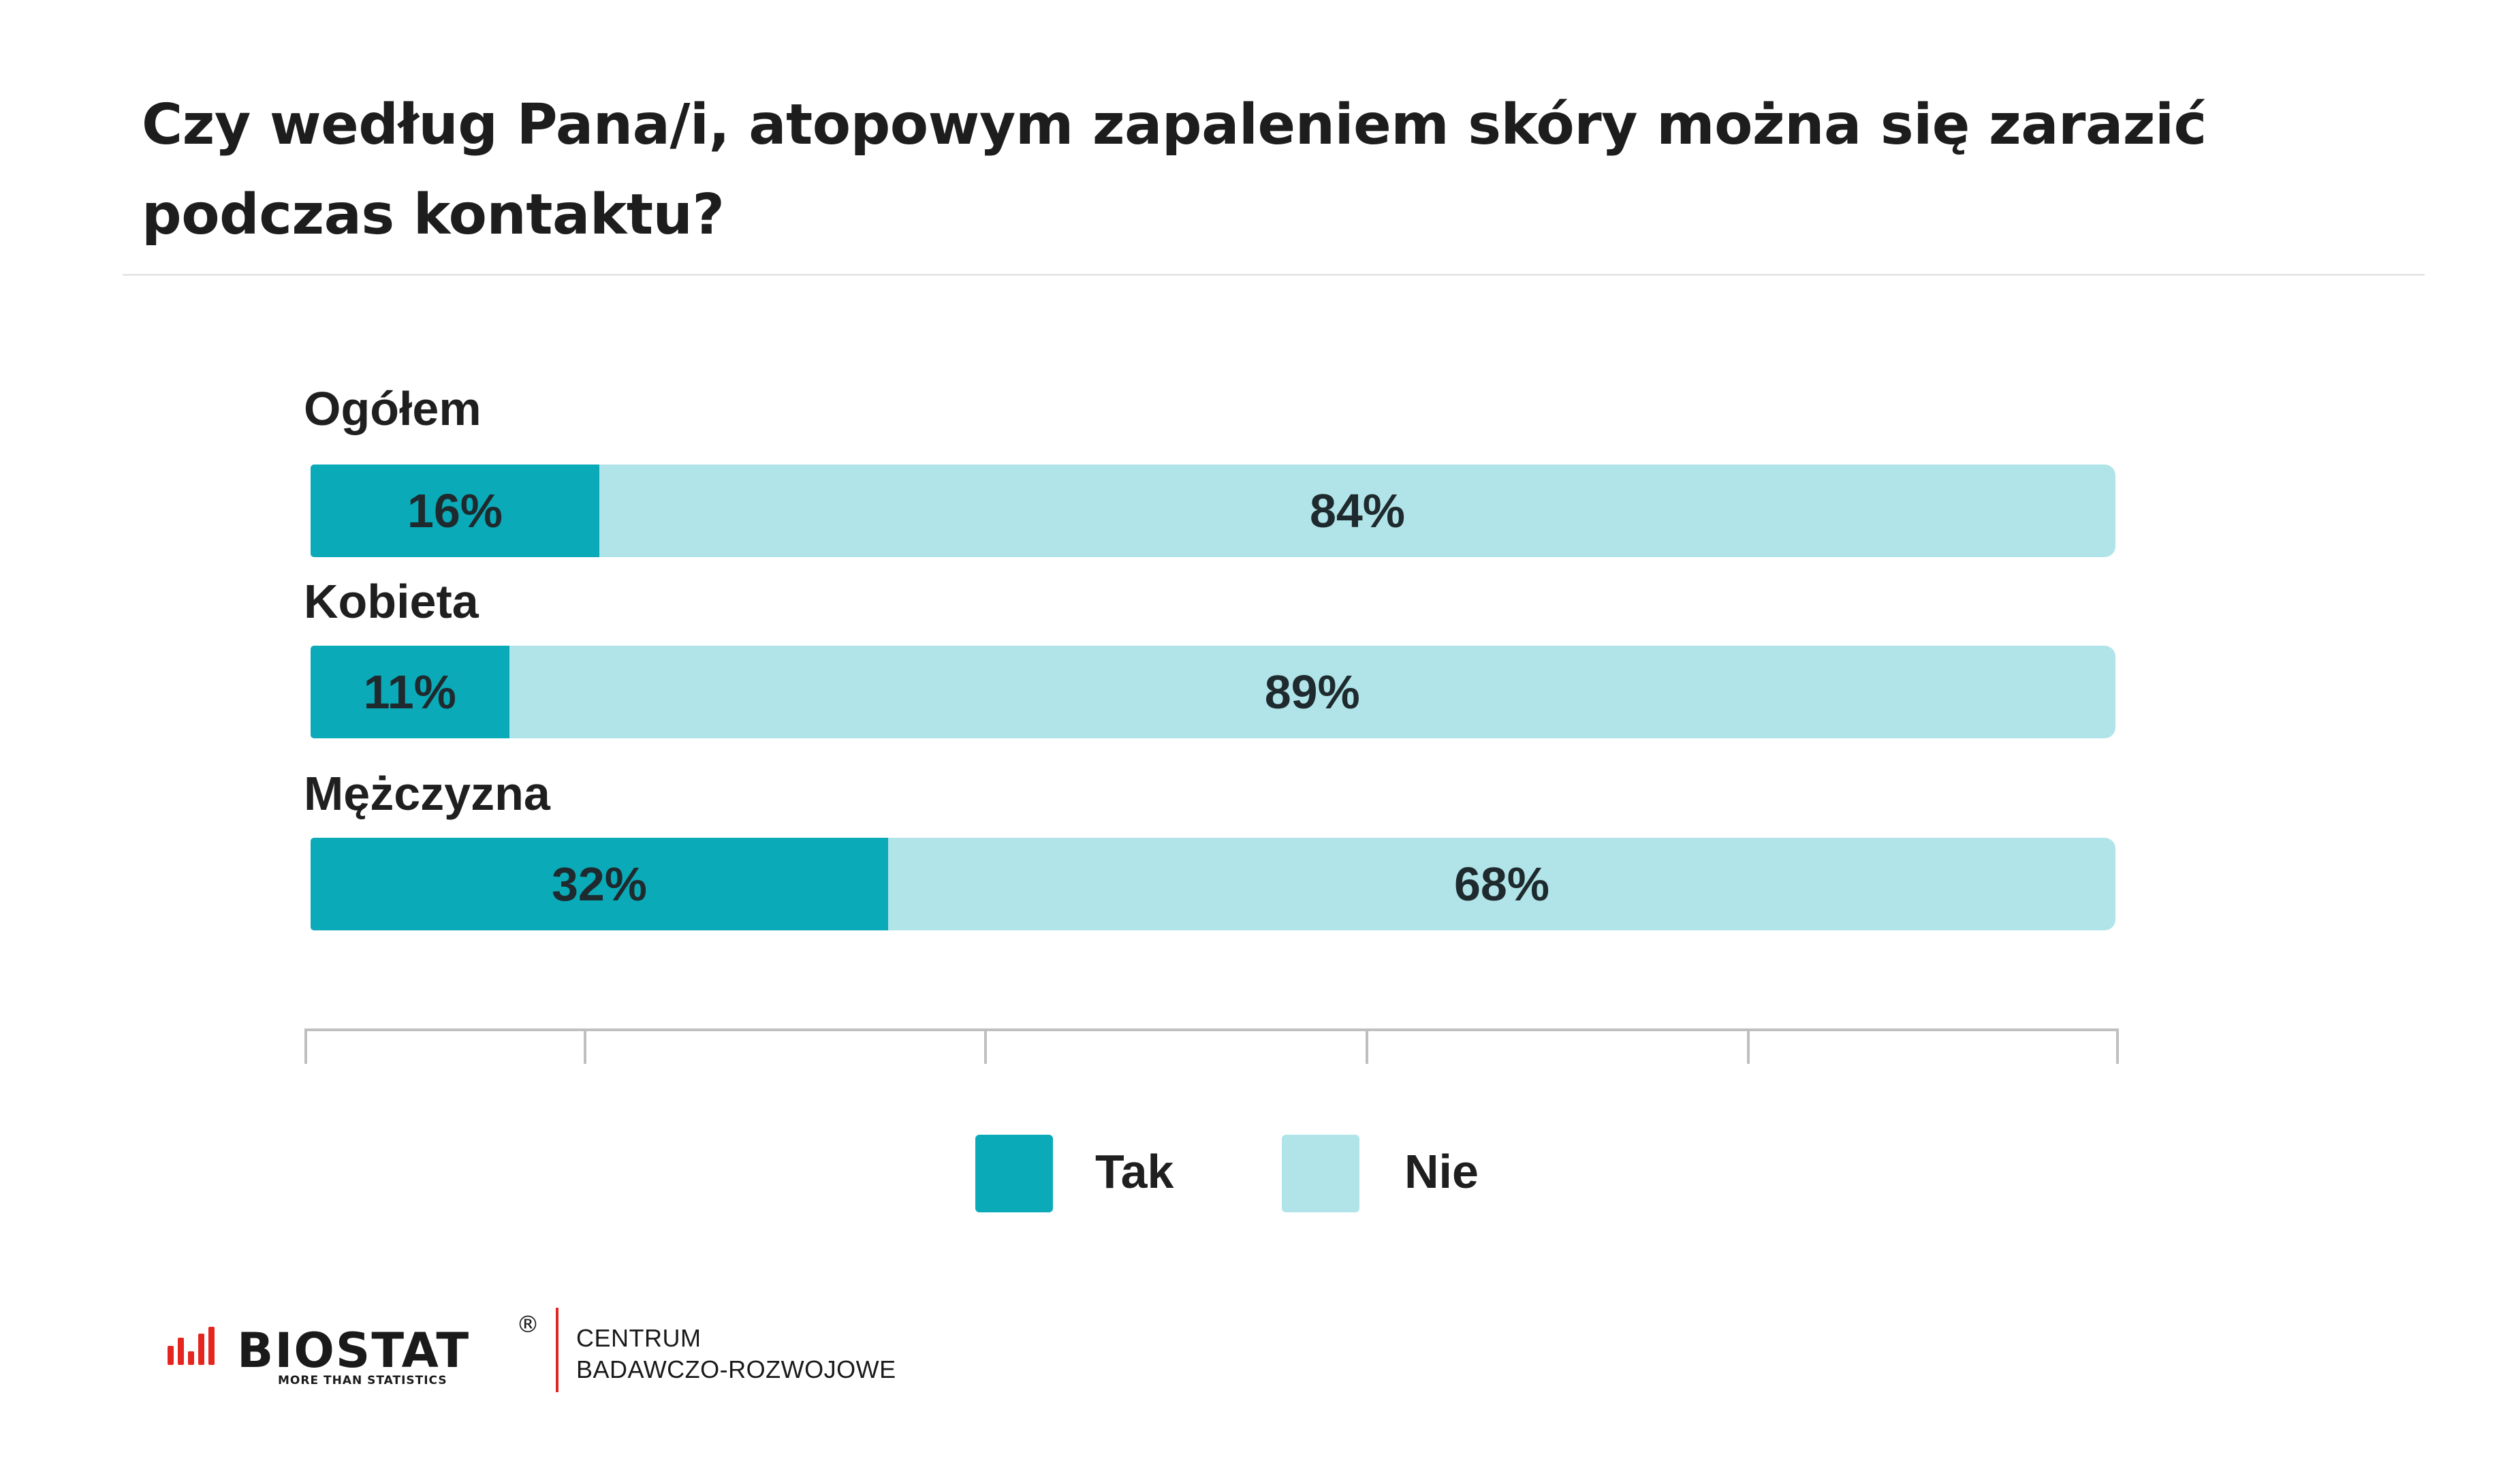 This screenshot has width=2520, height=1478. What do you see at coordinates (1320, 1173) in the screenshot?
I see `legend-swatch-nie` at bounding box center [1320, 1173].